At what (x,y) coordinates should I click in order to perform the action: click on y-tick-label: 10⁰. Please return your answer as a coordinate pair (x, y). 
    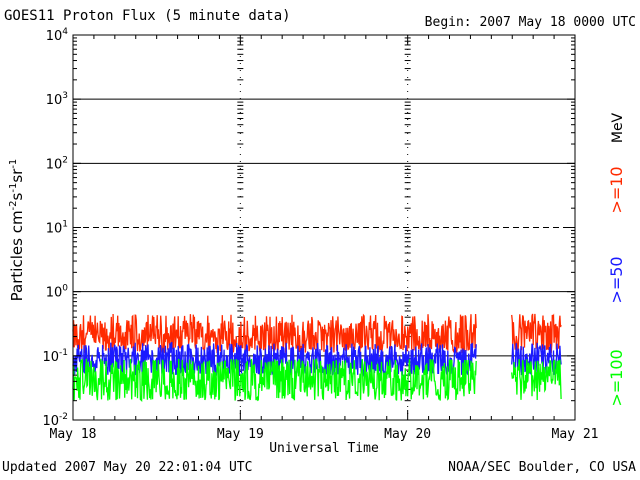
    Looking at the image, I should click on (57, 292).